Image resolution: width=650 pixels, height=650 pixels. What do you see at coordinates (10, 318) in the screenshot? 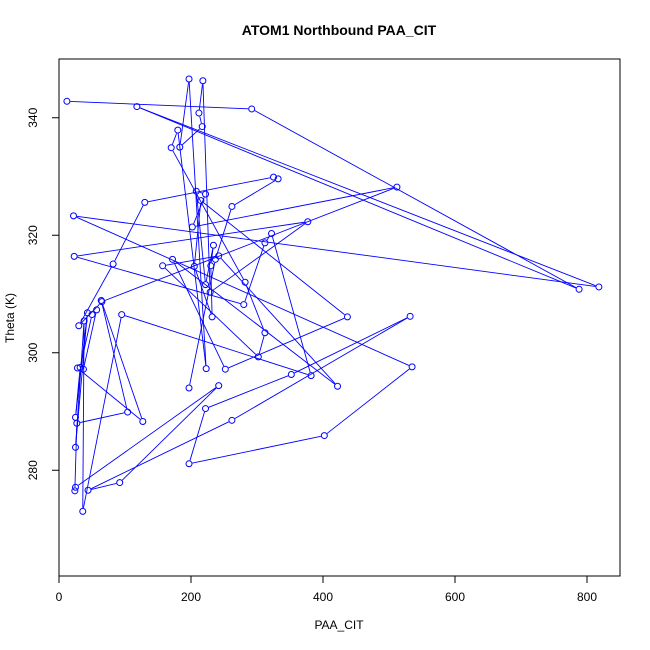
I see `y-axis-label: Theta (K)` at bounding box center [10, 318].